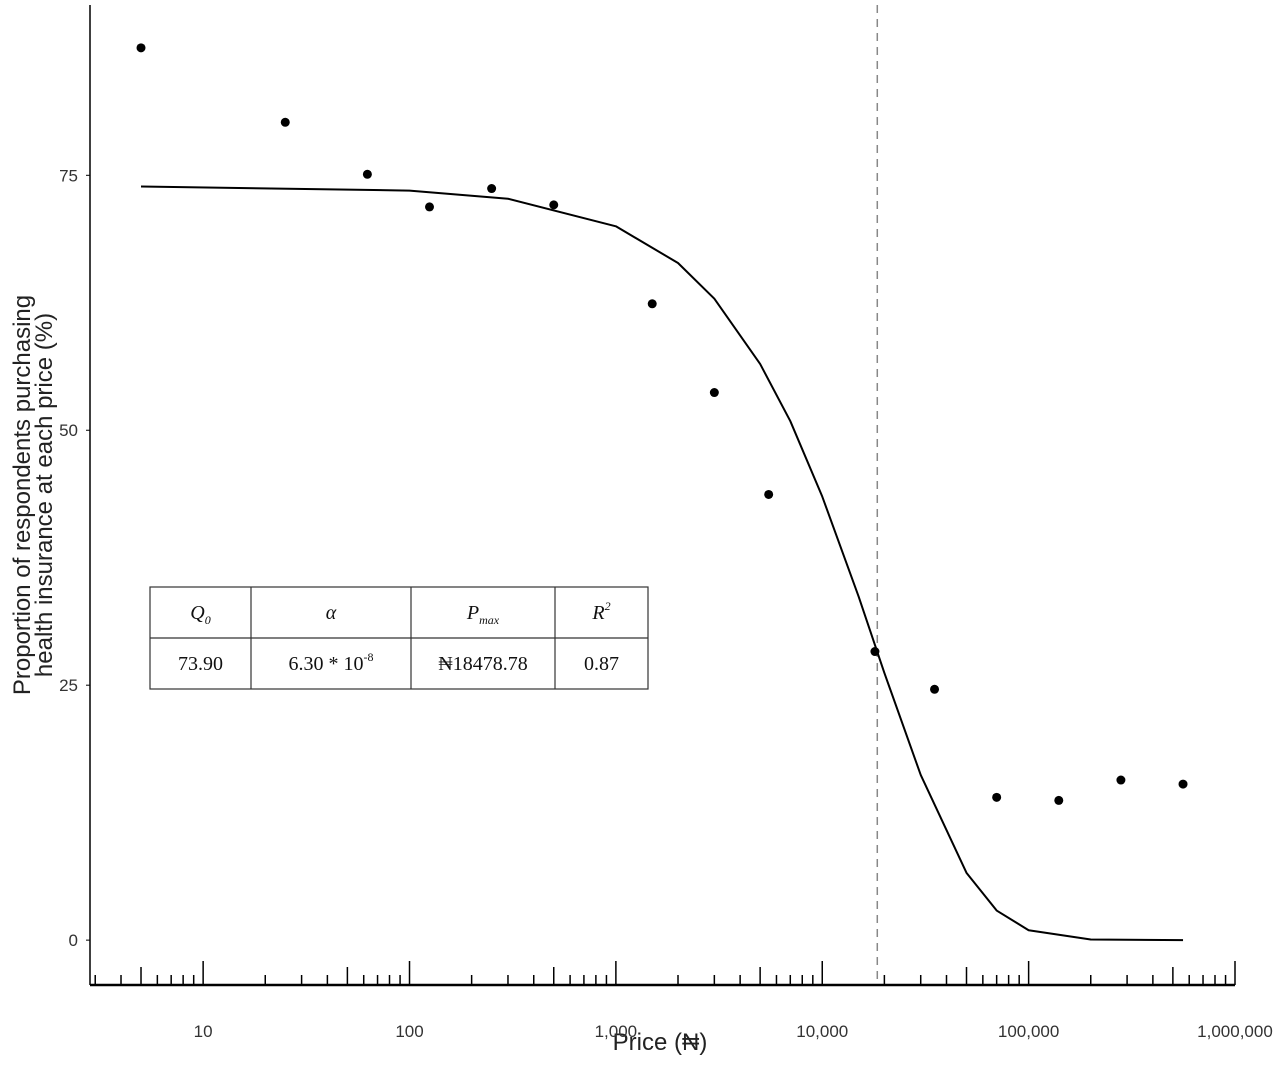  I want to click on table-cell: 0.87, so click(601, 664).